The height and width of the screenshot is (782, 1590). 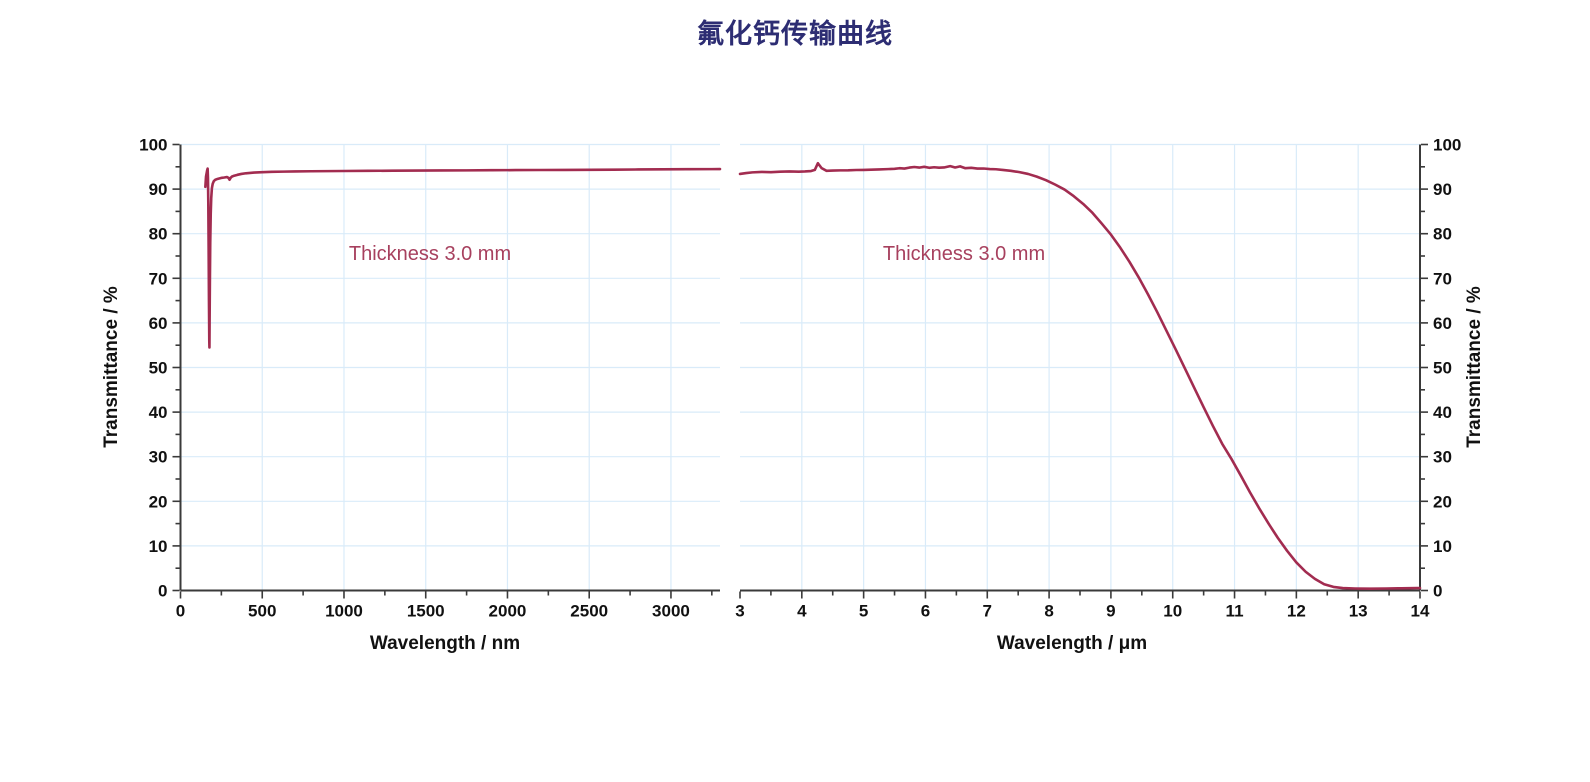 I want to click on x-axis-title-left: Wavelength / nm, so click(x=445, y=643).